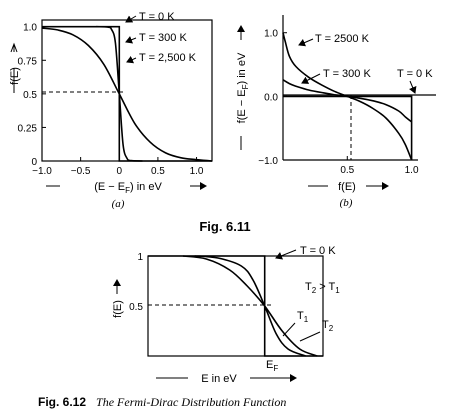 The height and width of the screenshot is (415, 450). I want to click on label-c-t1: T1, so click(303, 317).